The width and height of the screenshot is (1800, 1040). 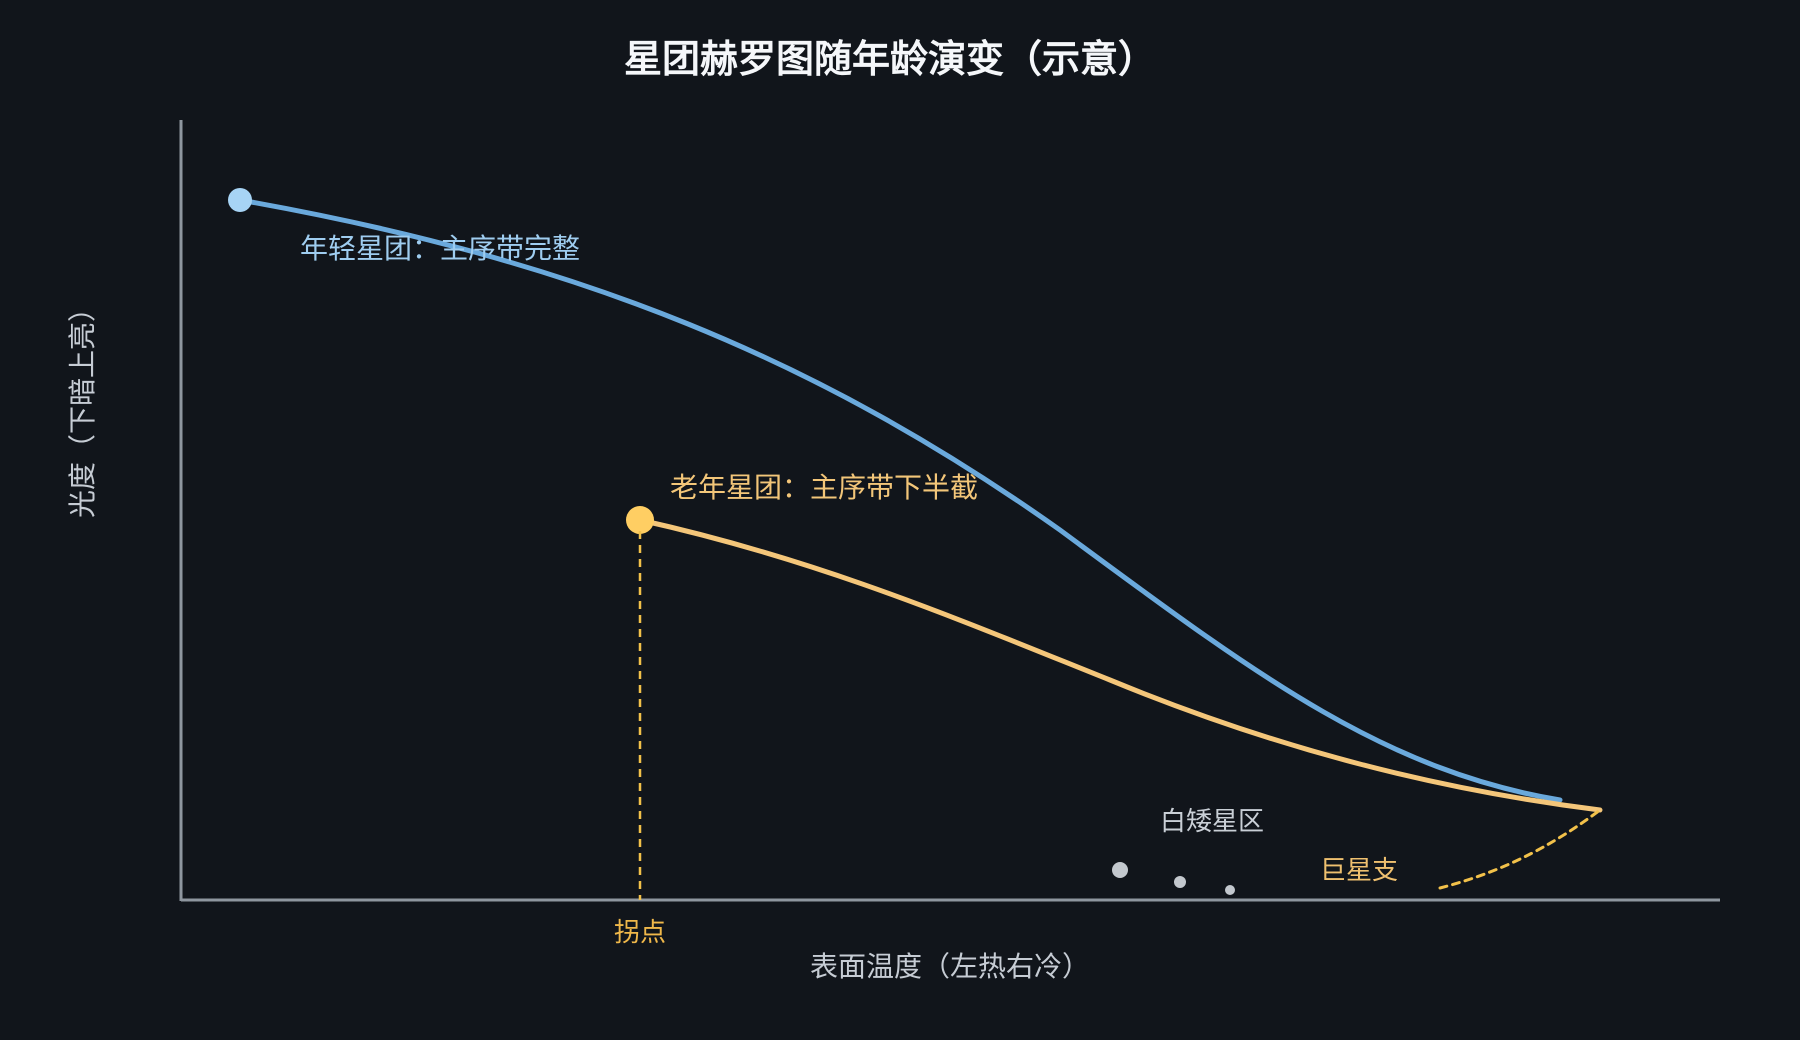 What do you see at coordinates (640, 933) in the screenshot?
I see `turnoff-label: 拐点` at bounding box center [640, 933].